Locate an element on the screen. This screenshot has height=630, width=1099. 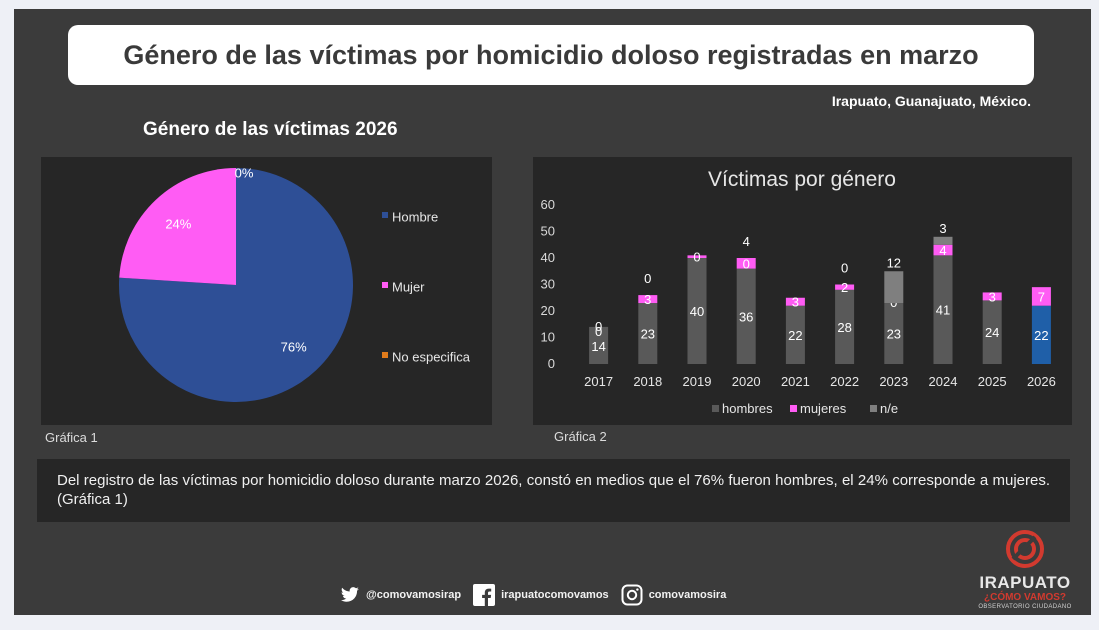
bar-mujeres-2020 is located at coordinates (746, 263).